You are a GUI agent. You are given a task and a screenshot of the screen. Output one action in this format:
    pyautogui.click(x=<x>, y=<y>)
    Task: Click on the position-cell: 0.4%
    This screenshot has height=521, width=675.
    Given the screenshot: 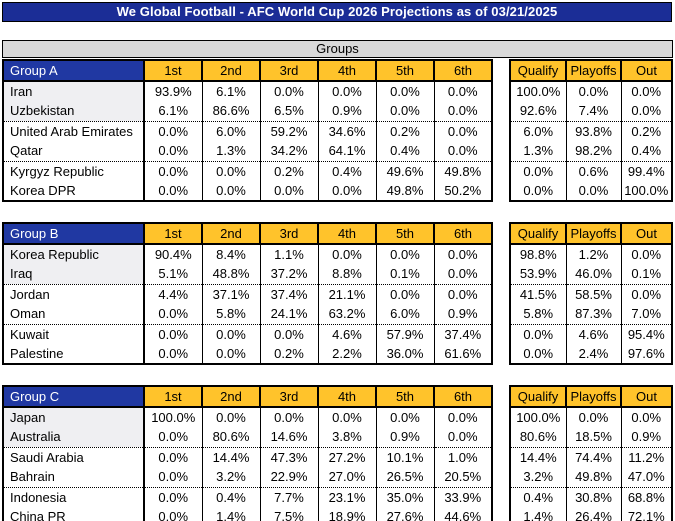 What is the action you would take?
    pyautogui.click(x=405, y=151)
    